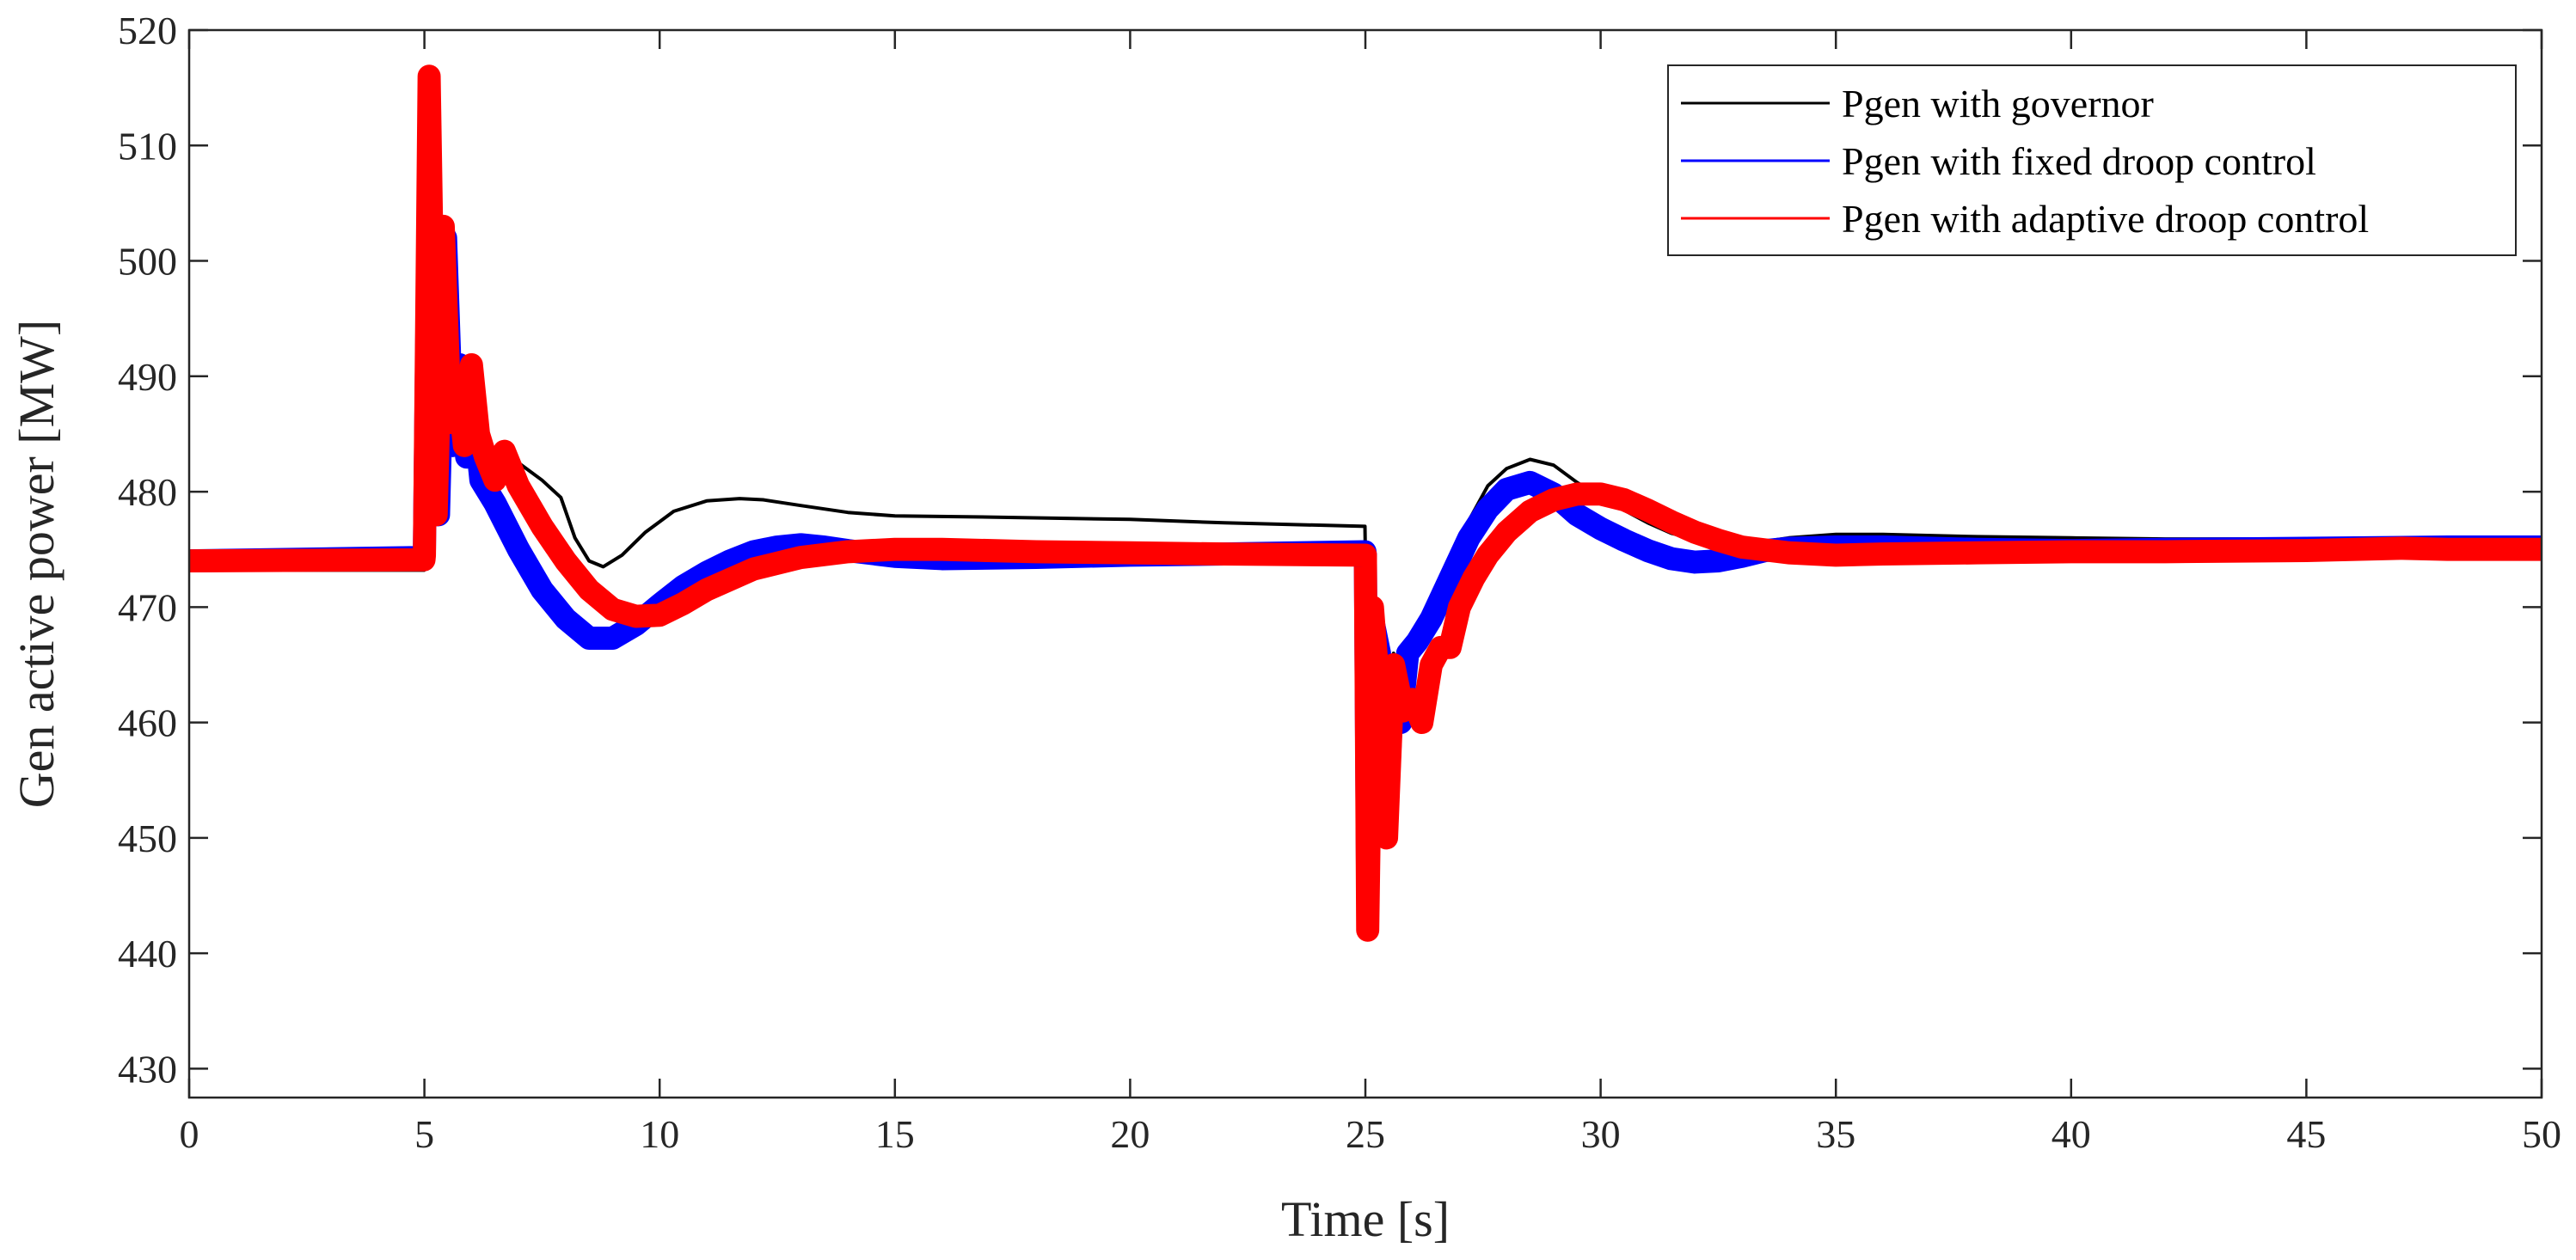 The image size is (2576, 1260). Describe the element at coordinates (2541, 1134) in the screenshot. I see `x-tick-label: 50` at that location.